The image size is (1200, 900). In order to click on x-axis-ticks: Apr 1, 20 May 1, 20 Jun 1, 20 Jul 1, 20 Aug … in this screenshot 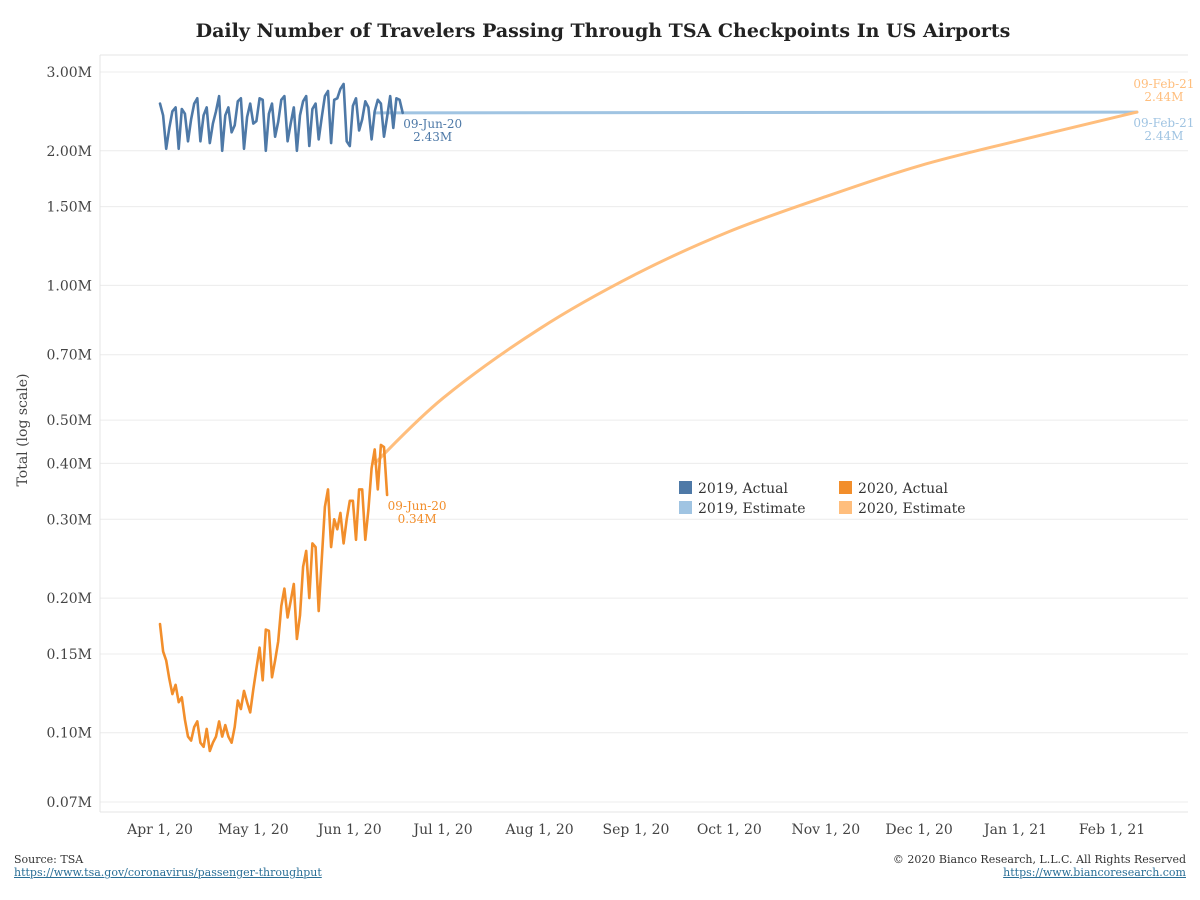, I will do `click(635, 830)`.